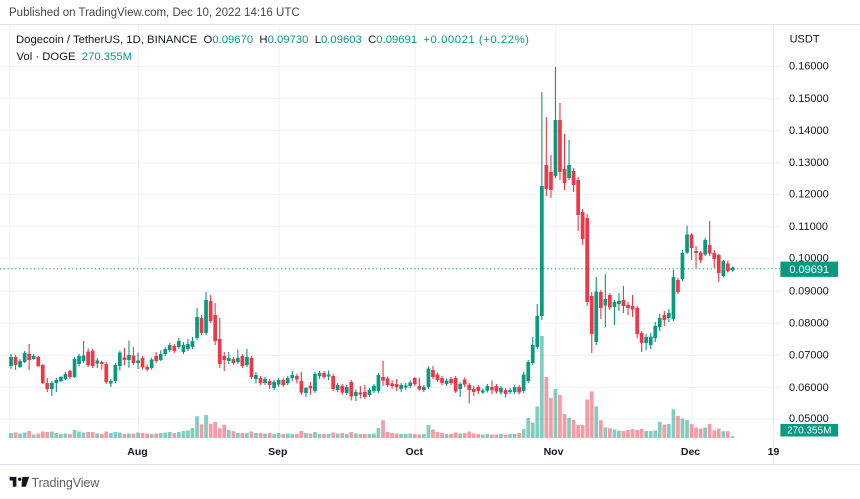  Describe the element at coordinates (809, 431) in the screenshot. I see `svg-text: 270.355M` at that location.